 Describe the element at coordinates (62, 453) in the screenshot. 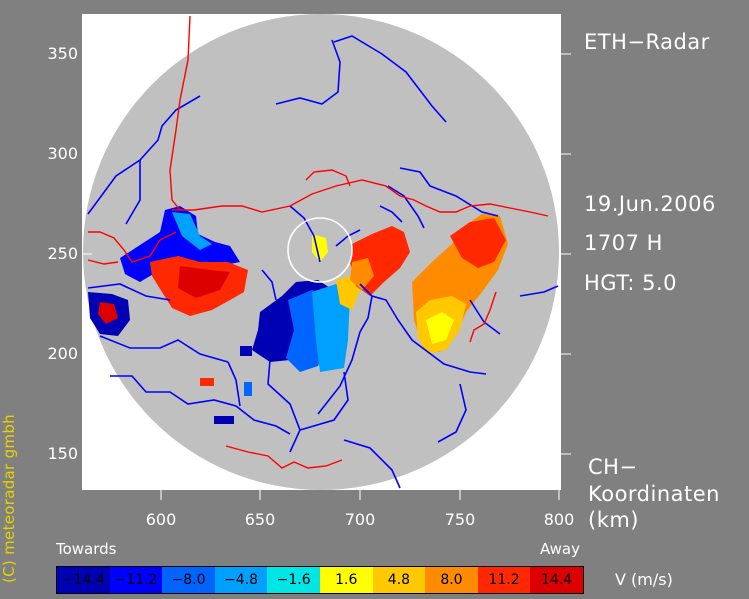

I see `y-tick-label: 150` at that location.